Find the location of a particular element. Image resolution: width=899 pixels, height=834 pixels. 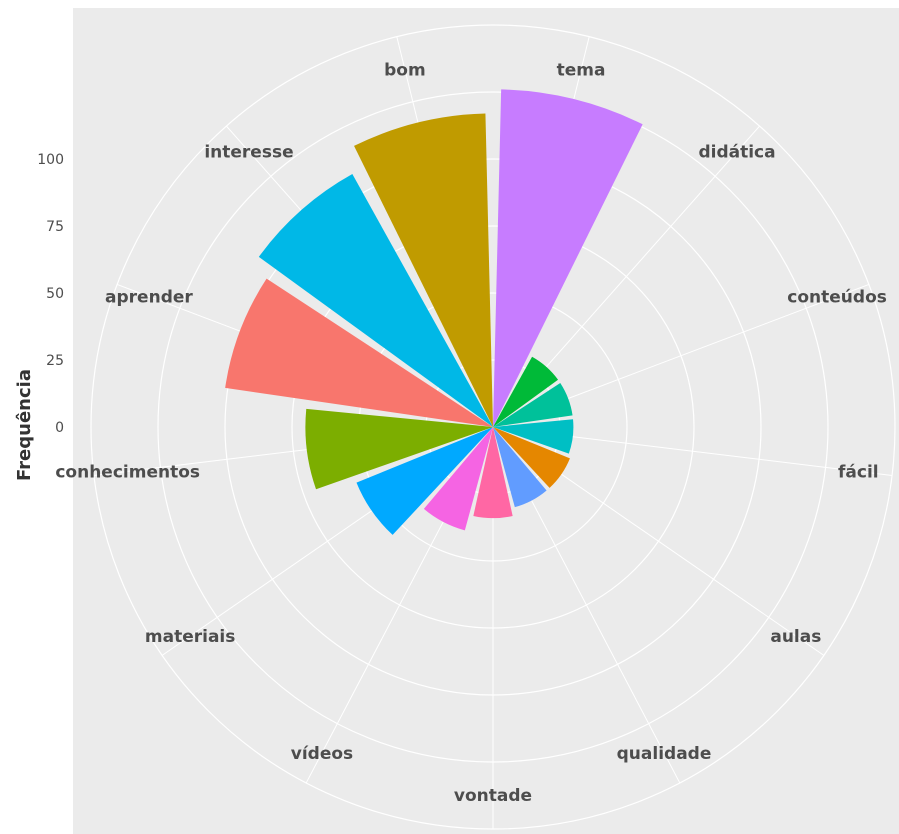

y-tick-label: 25 is located at coordinates (55, 361).